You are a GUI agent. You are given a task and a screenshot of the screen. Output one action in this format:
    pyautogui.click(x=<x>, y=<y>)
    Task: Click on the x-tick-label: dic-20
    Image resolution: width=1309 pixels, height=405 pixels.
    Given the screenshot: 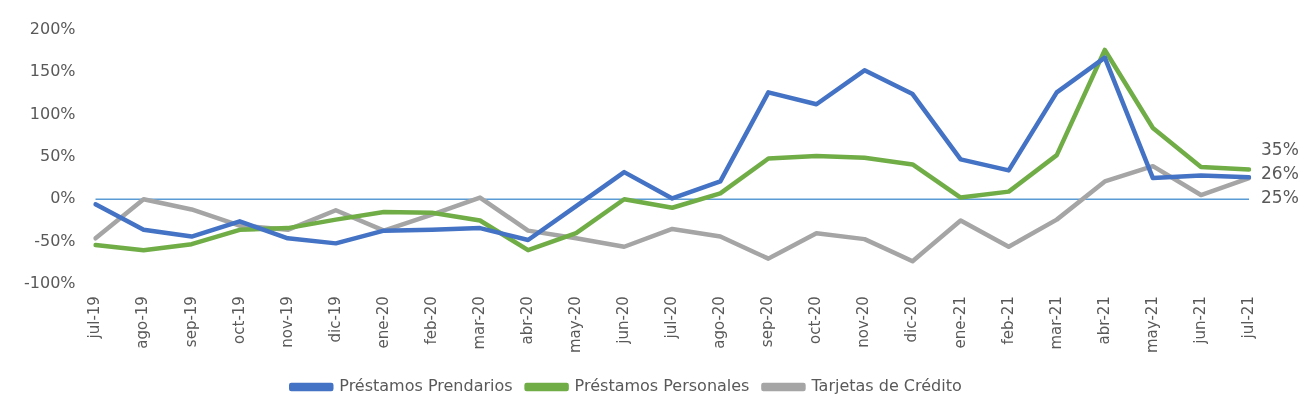 What is the action you would take?
    pyautogui.click(x=911, y=319)
    